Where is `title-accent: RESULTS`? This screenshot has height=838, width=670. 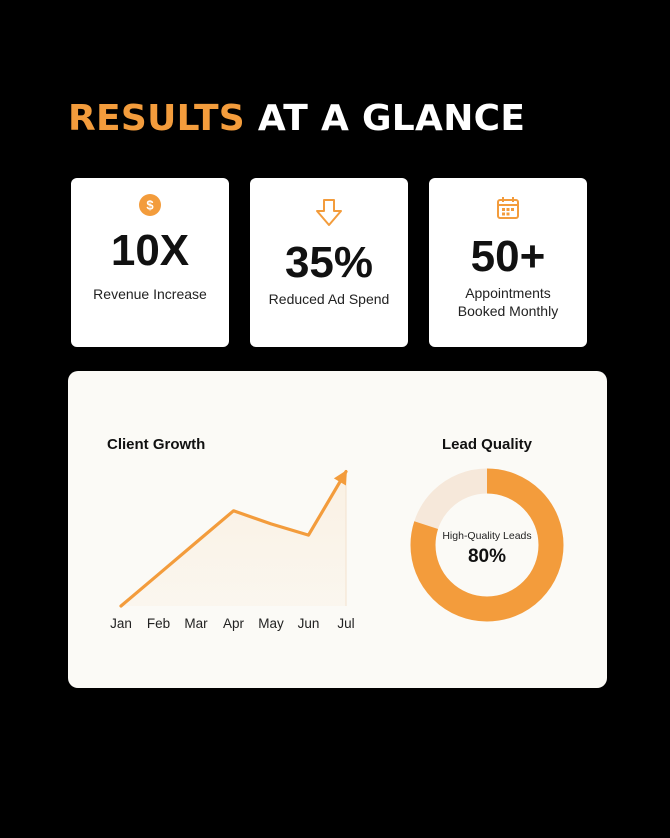
title-accent: RESULTS is located at coordinates (157, 118).